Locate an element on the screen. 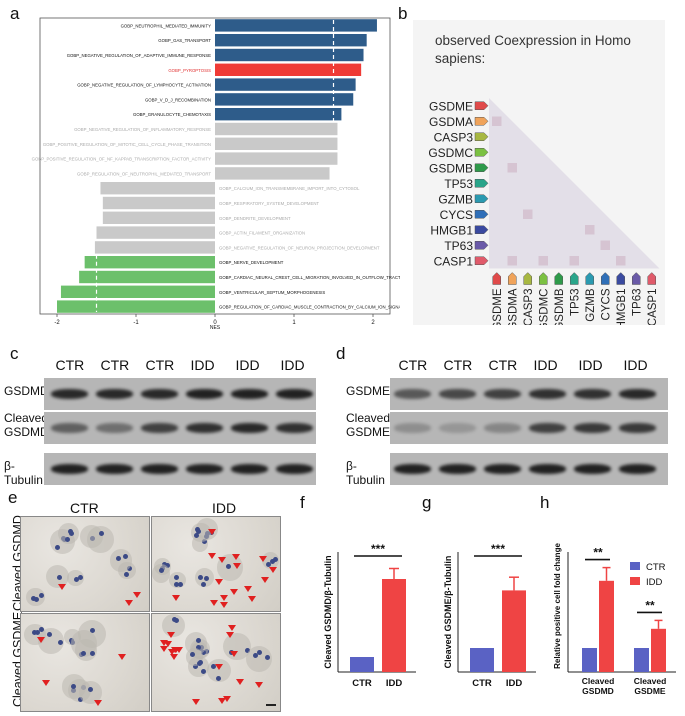 Image resolution: width=685 pixels, height=716 pixels. gsea-bar-label: GOBP_PYROPTOSIS is located at coordinates (189, 70).